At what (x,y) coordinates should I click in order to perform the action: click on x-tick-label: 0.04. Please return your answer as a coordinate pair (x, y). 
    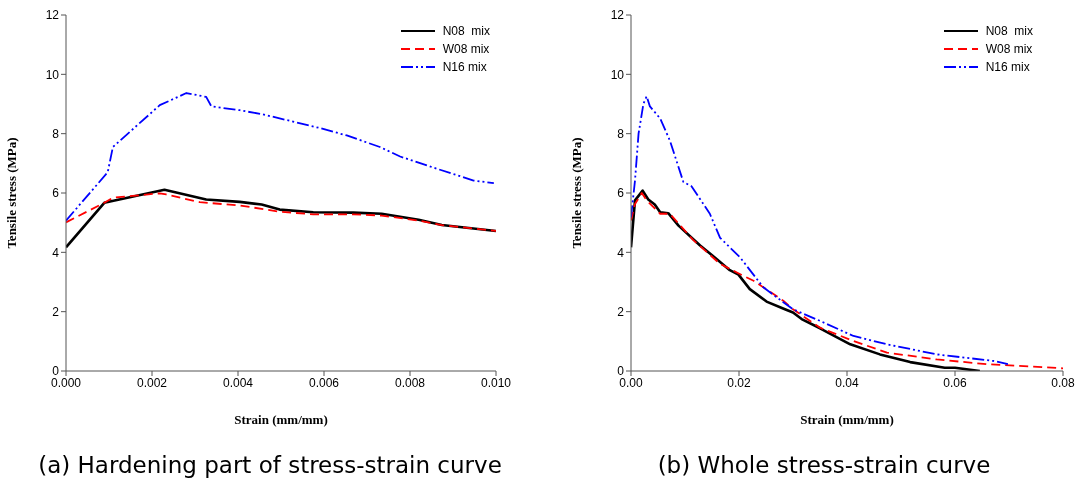
    Looking at the image, I should click on (847, 382).